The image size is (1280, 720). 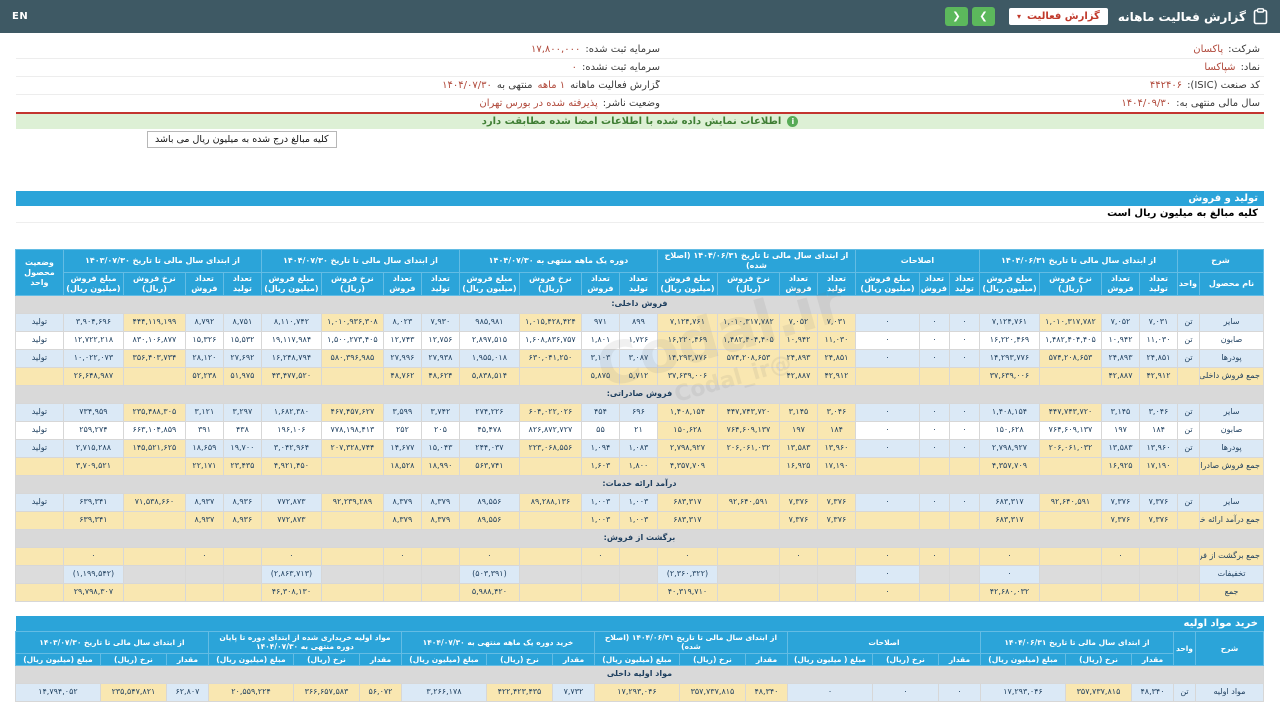 I want to click on table-cell: ۲۴,۸۹۳, so click(x=798, y=358).